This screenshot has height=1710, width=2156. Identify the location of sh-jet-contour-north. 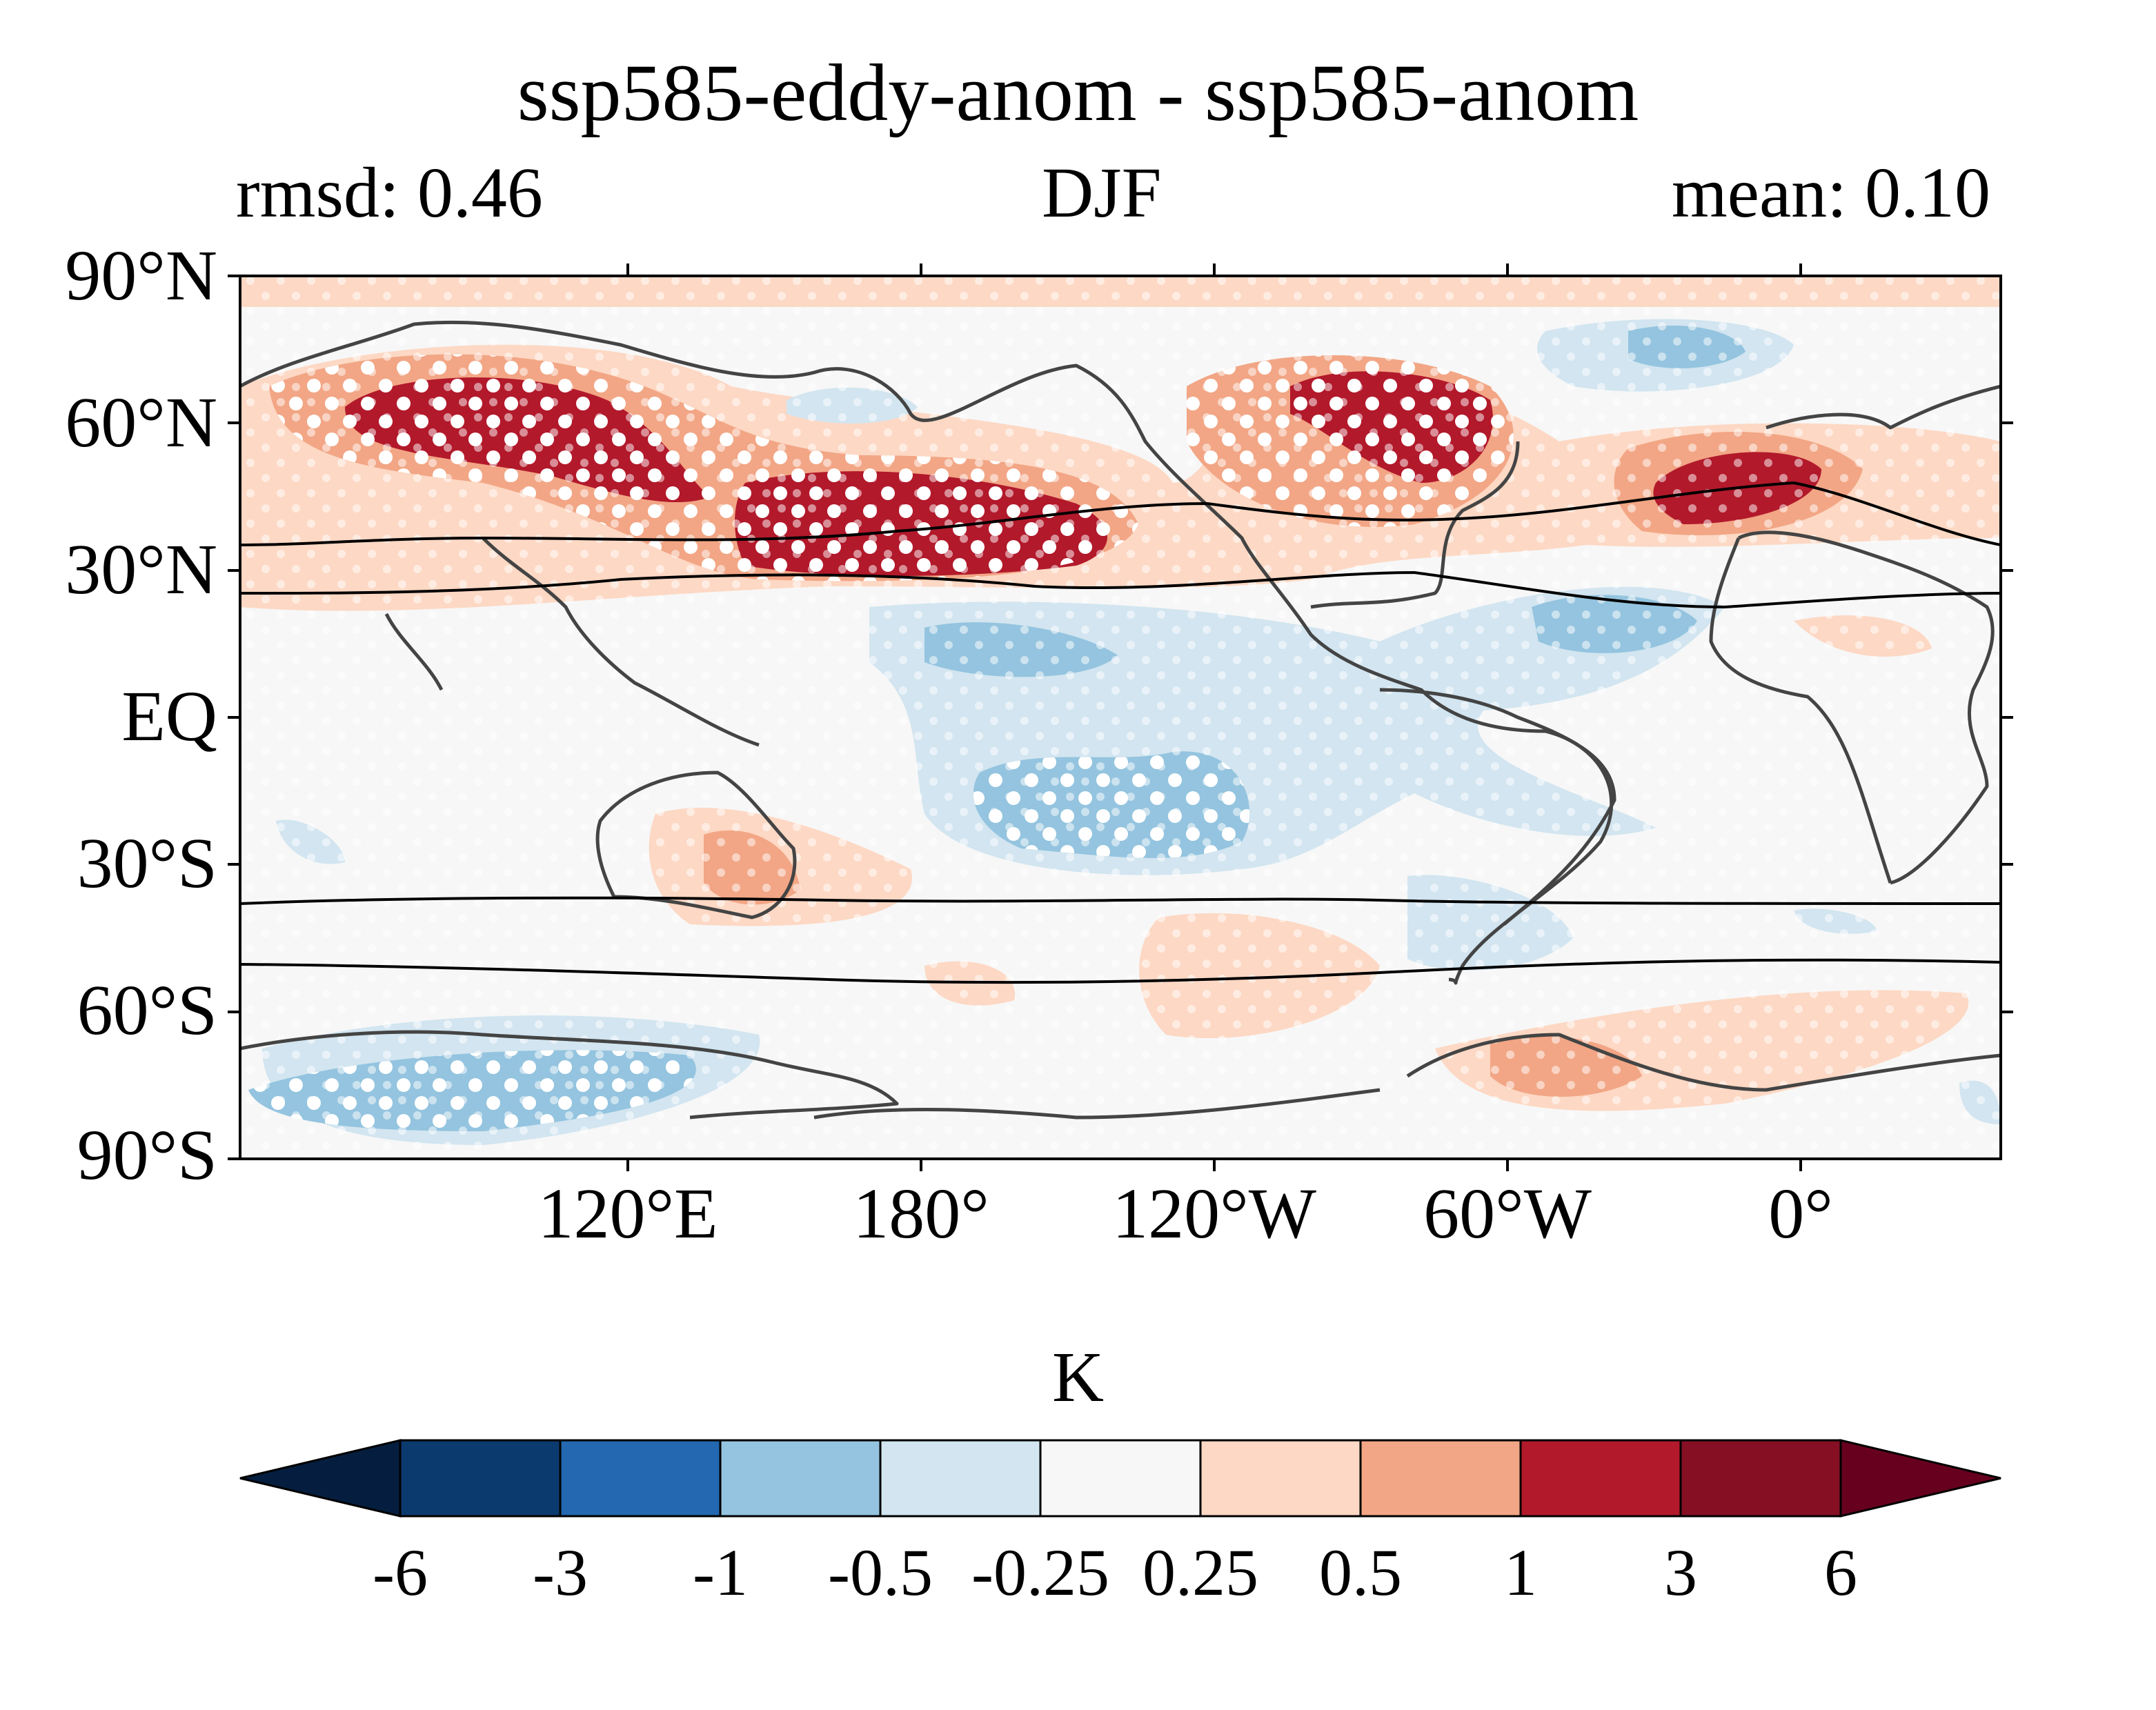
(1120, 901).